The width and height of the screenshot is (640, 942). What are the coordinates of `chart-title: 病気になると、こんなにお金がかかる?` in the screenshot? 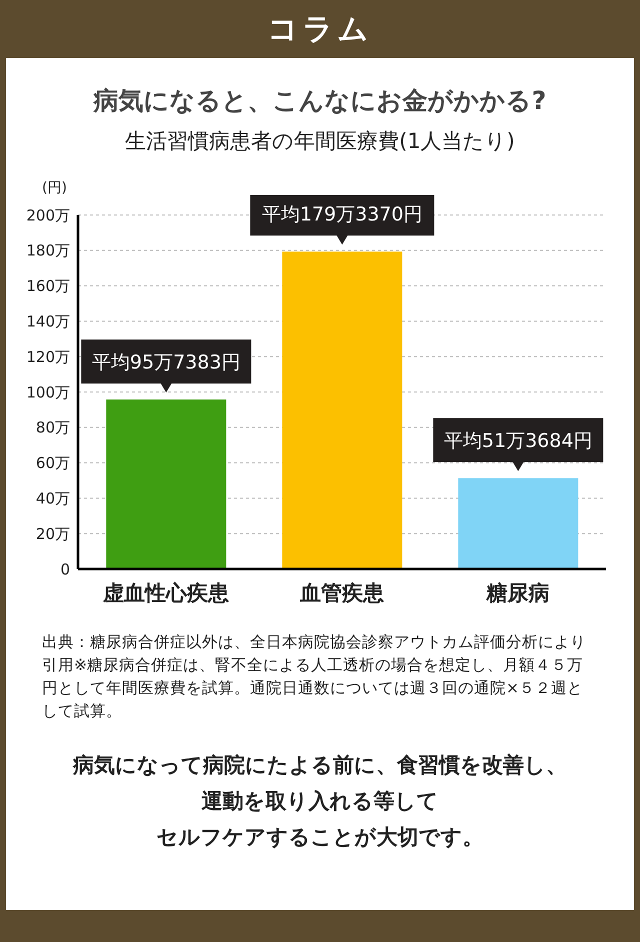 It's located at (320, 101).